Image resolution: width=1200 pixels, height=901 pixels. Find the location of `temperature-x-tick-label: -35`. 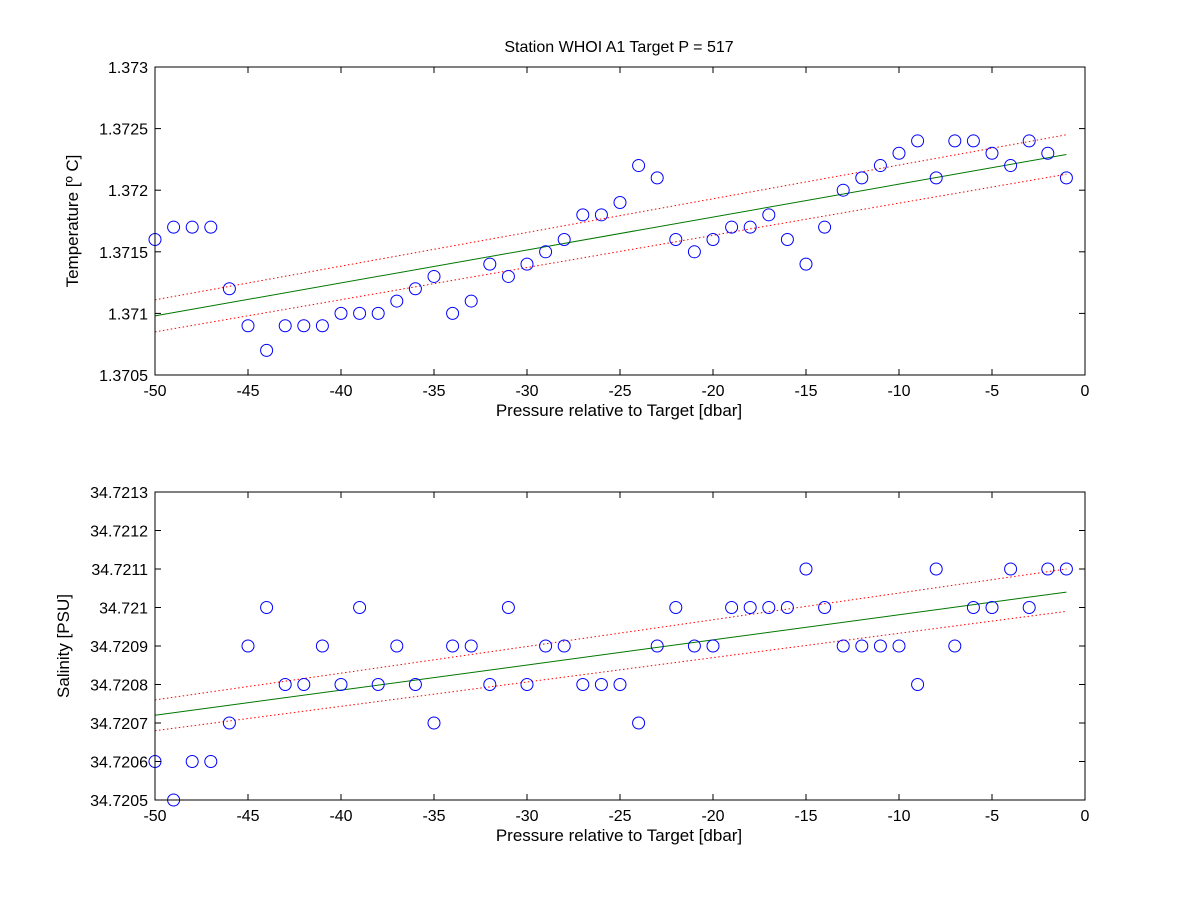

temperature-x-tick-label: -35 is located at coordinates (433, 391).